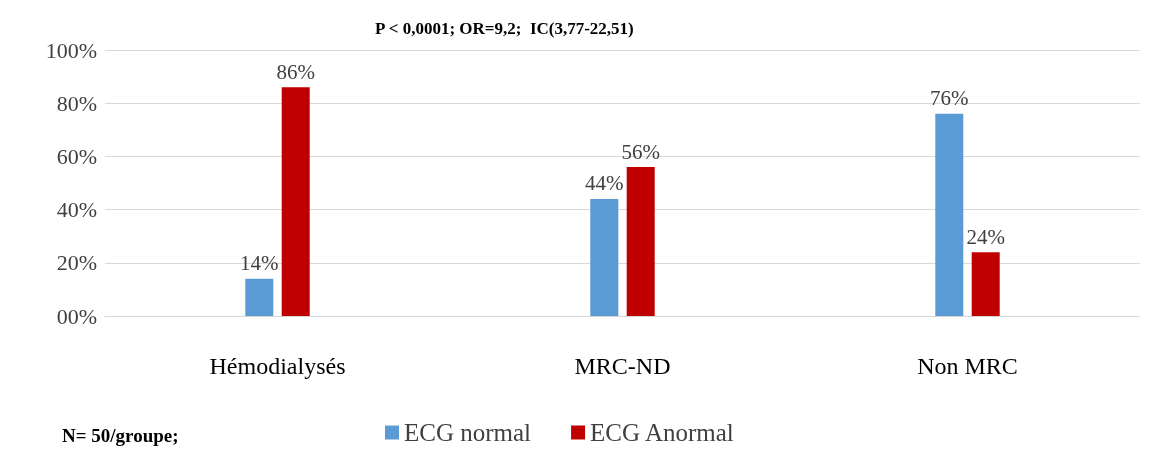 The width and height of the screenshot is (1165, 464). I want to click on y-tick-label: 40%, so click(76, 210).